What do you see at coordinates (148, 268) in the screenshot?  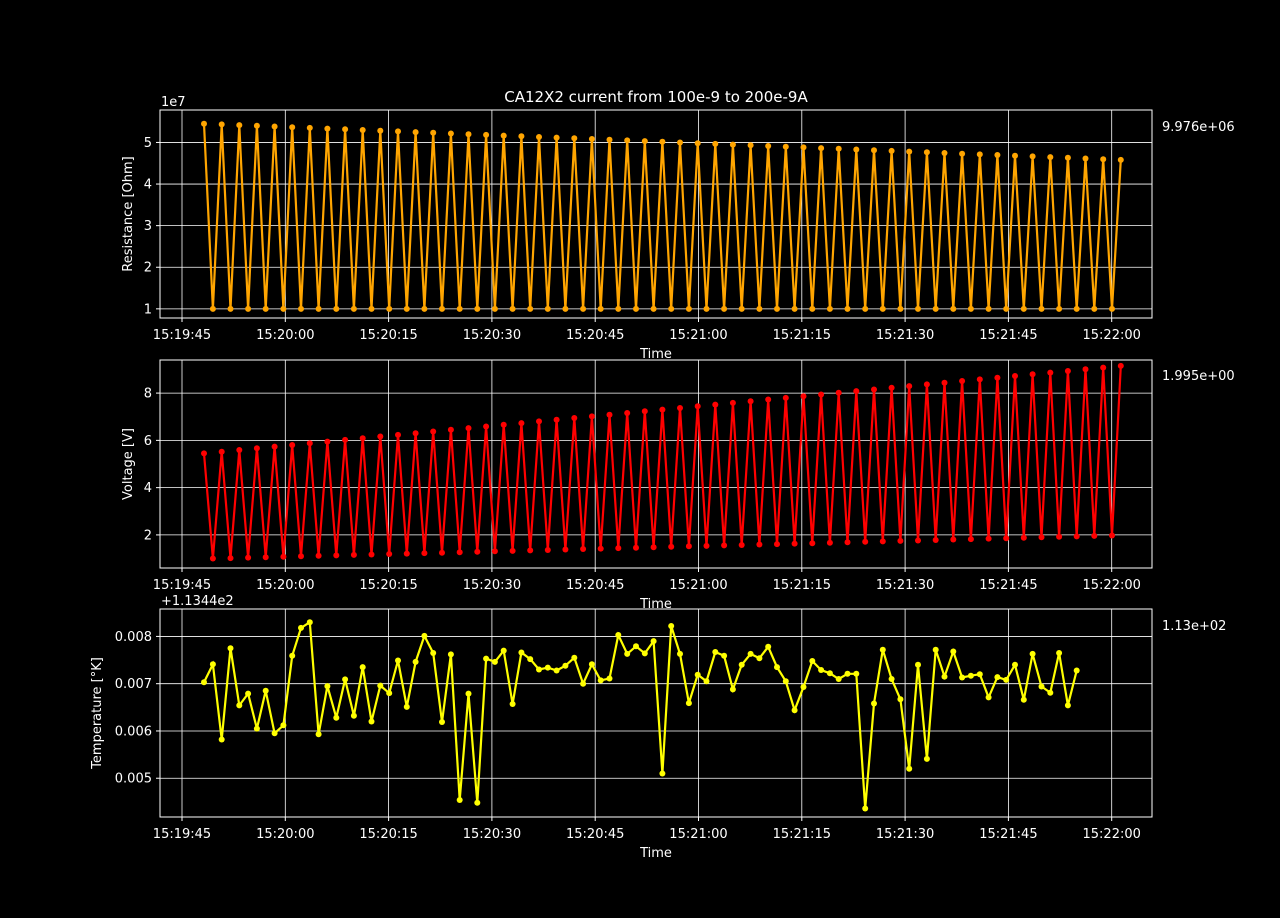 I see `resistance-y-tick-label: 2` at bounding box center [148, 268].